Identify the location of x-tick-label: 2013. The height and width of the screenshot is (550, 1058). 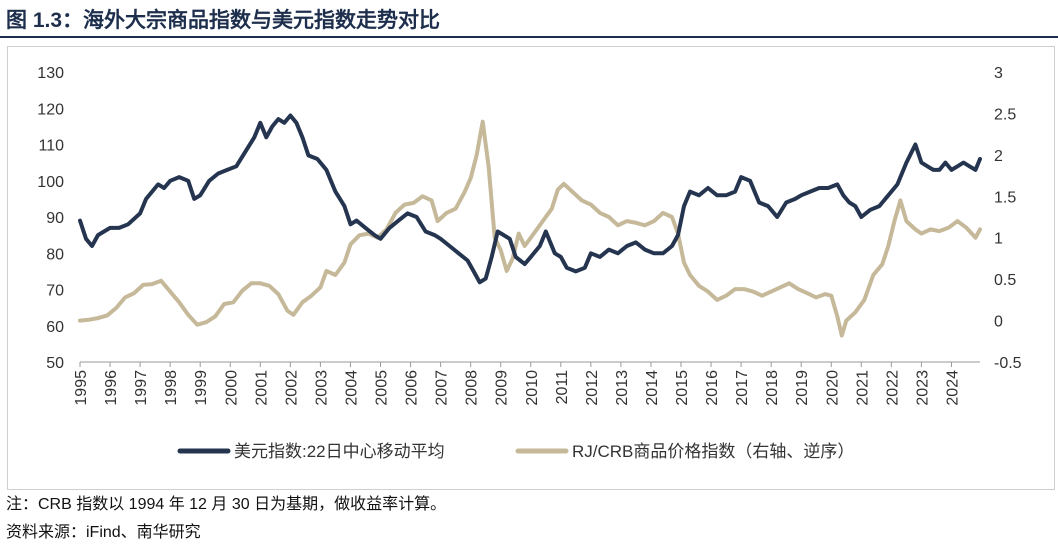
(622, 388).